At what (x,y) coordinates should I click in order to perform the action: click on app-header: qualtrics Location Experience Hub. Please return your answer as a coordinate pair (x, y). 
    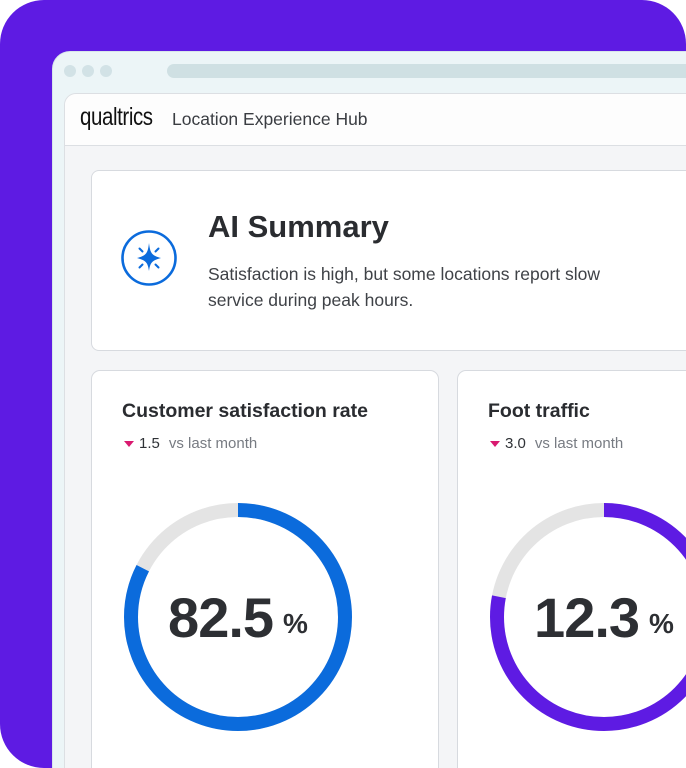
    Looking at the image, I should click on (375, 120).